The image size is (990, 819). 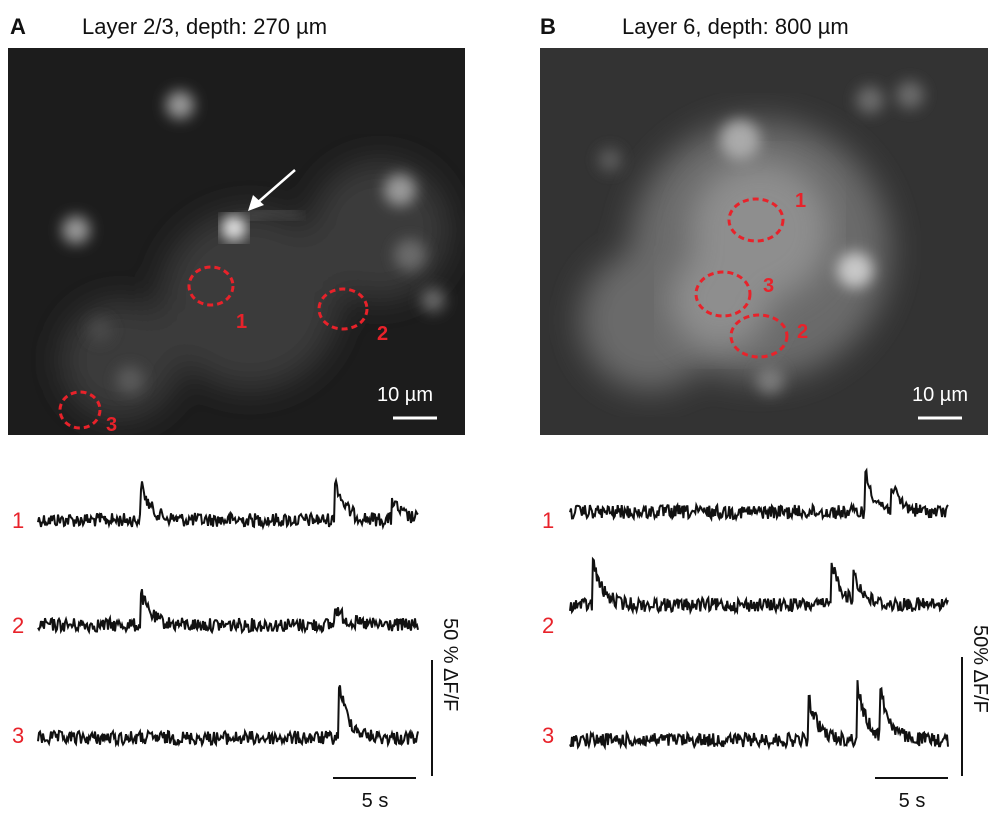 What do you see at coordinates (548, 26) in the screenshot?
I see `panel-letter: B` at bounding box center [548, 26].